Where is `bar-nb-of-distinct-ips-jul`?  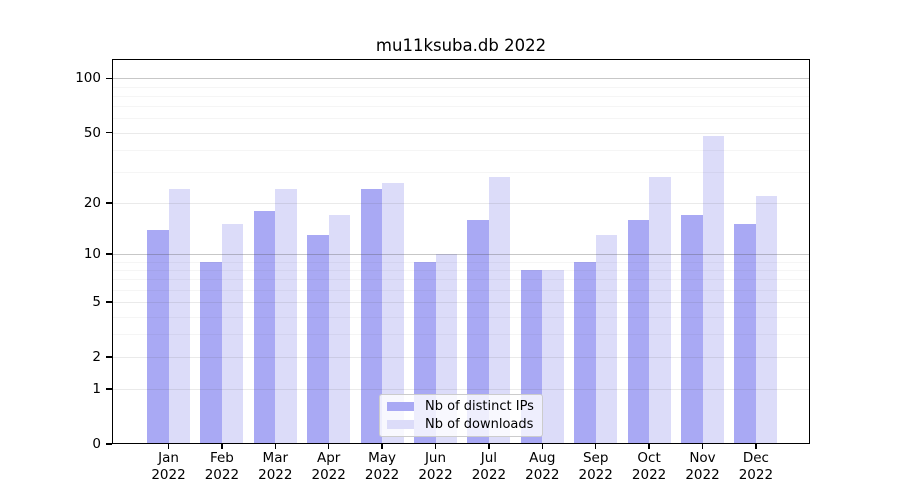
bar-nb-of-distinct-ips-jul is located at coordinates (478, 331).